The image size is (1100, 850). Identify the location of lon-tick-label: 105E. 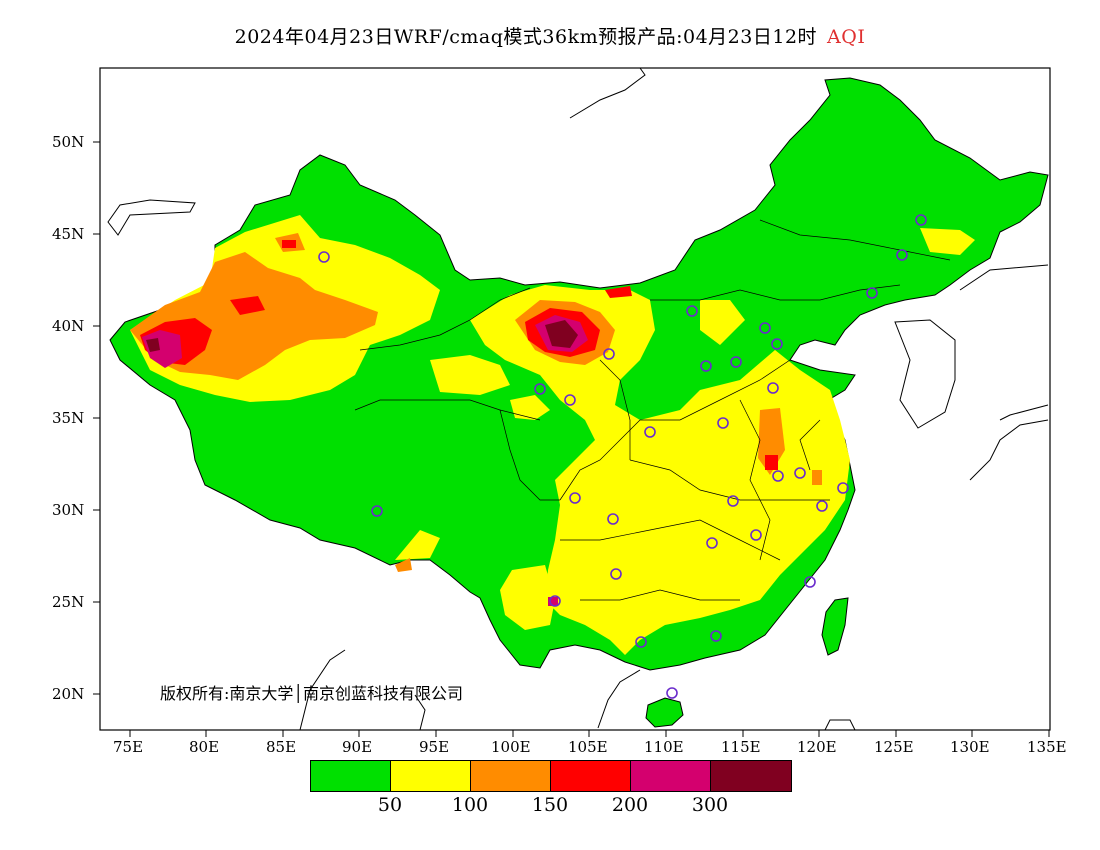
(588, 747).